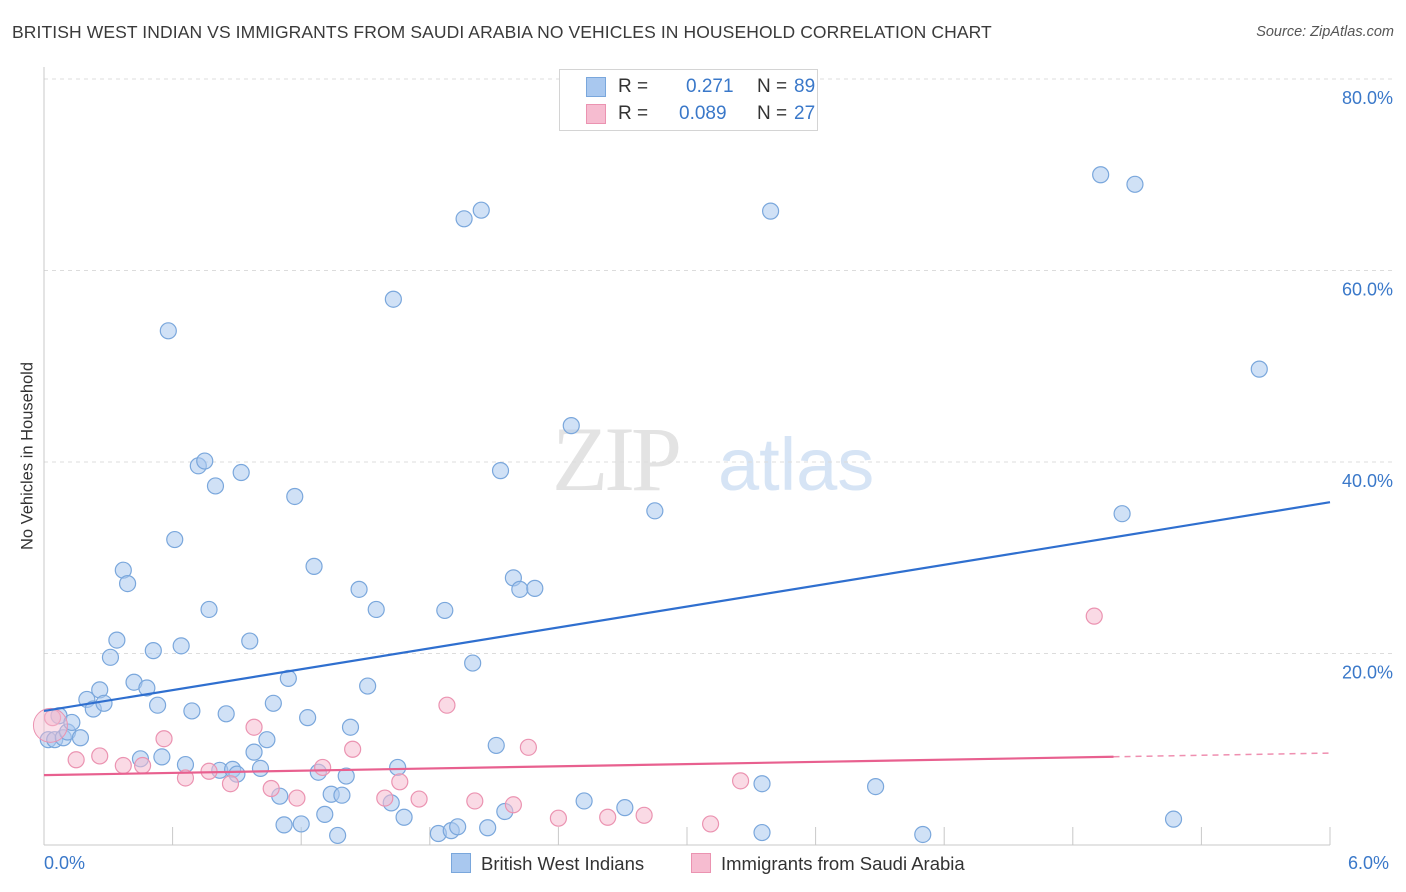 The height and width of the screenshot is (892, 1406). I want to click on x-tick-label-min: 0.0%, so click(65, 863).